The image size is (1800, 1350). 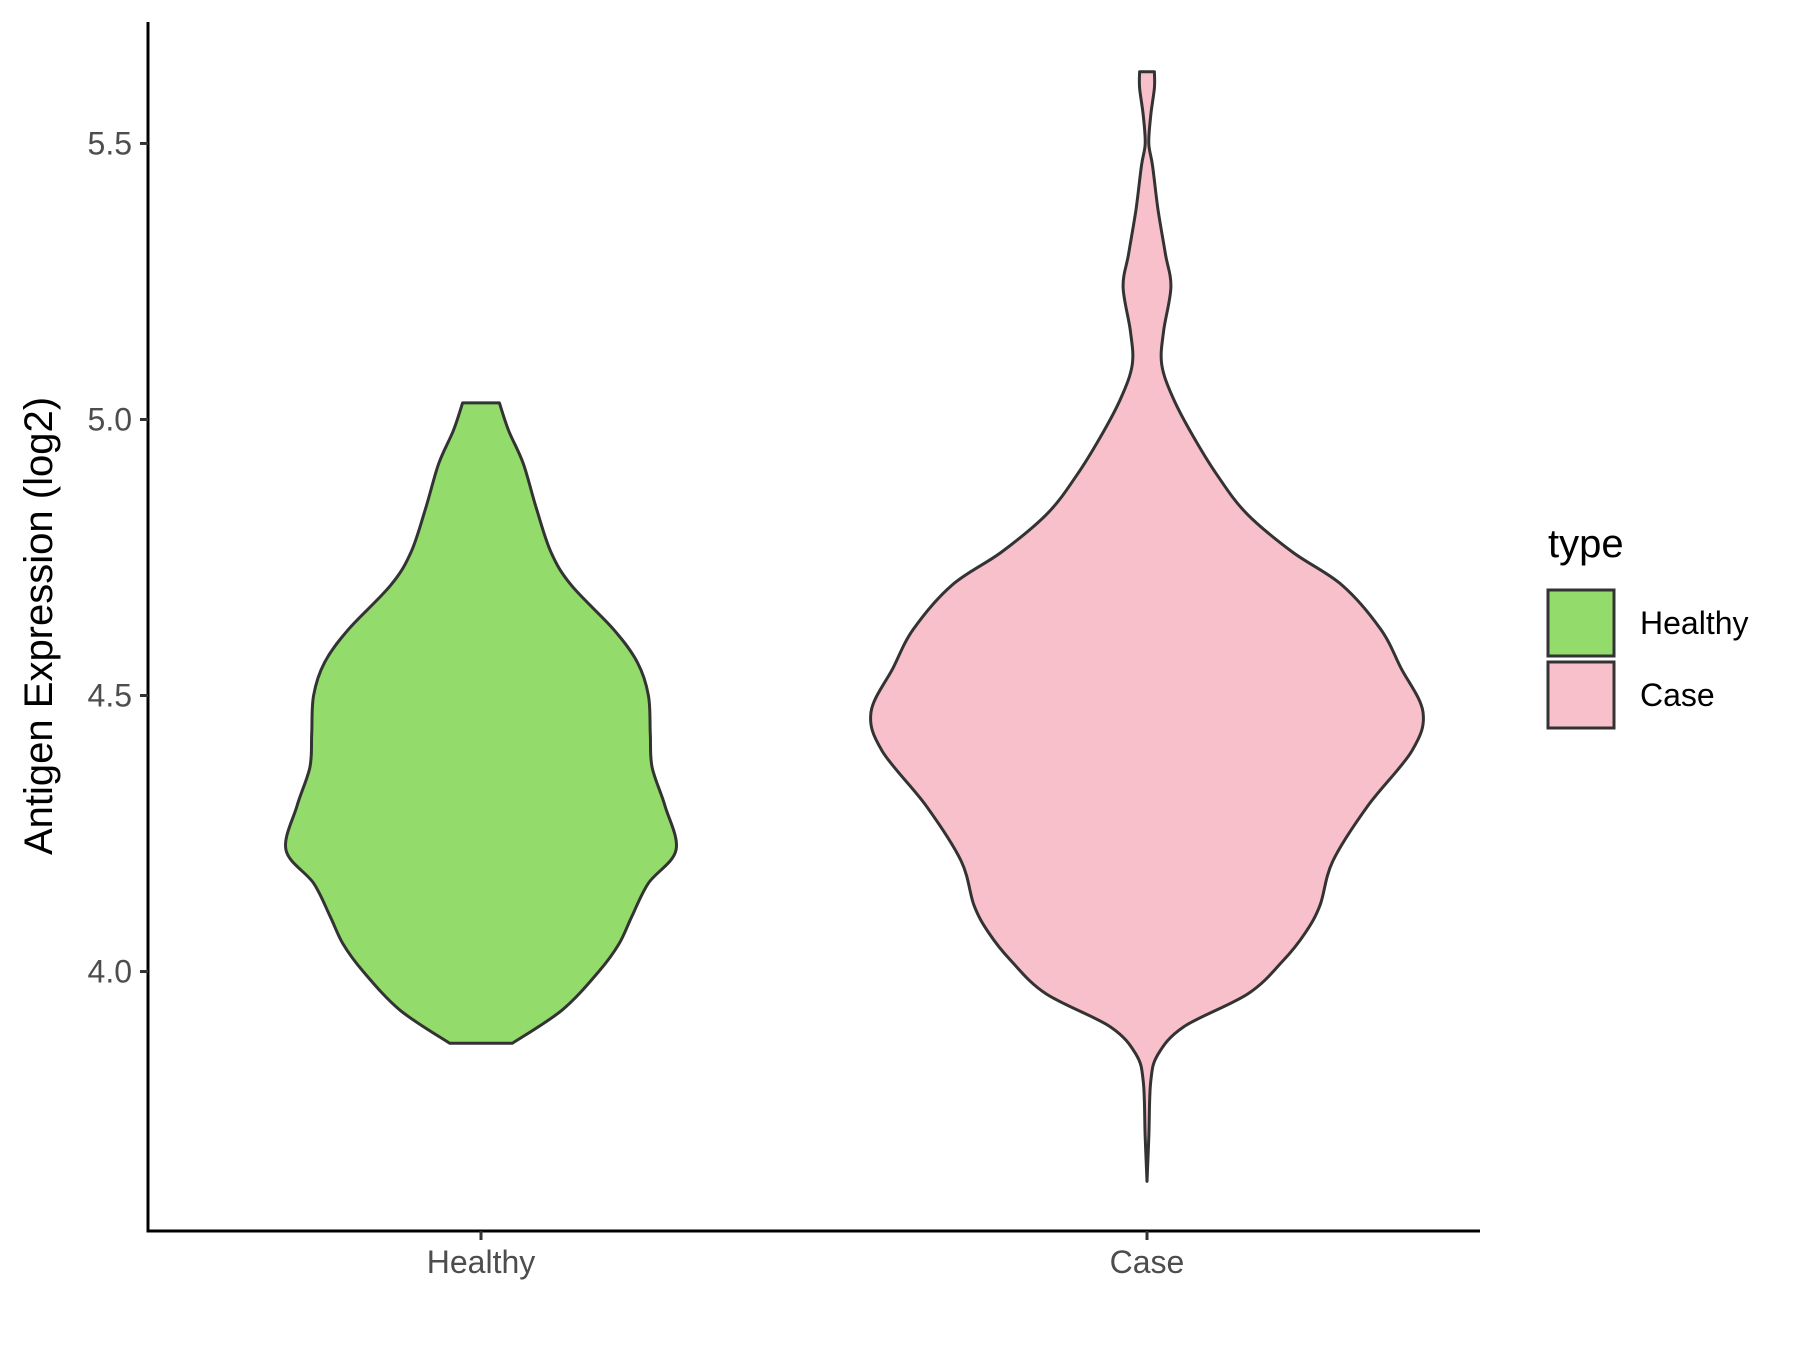 I want to click on x-tick-label: Healthy, so click(x=481, y=1262).